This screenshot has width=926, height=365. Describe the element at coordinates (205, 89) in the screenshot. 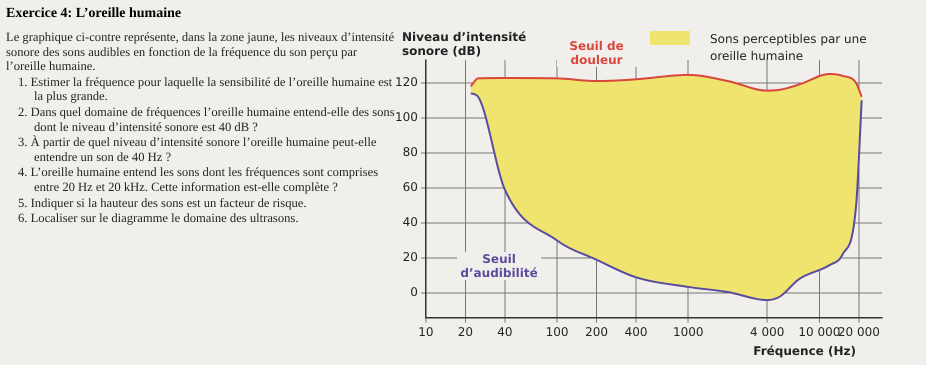

I see `text: 1. Estimer la fréquence pour laquelle la sensibilité de l’oreille humaine est la plus grande.` at that location.